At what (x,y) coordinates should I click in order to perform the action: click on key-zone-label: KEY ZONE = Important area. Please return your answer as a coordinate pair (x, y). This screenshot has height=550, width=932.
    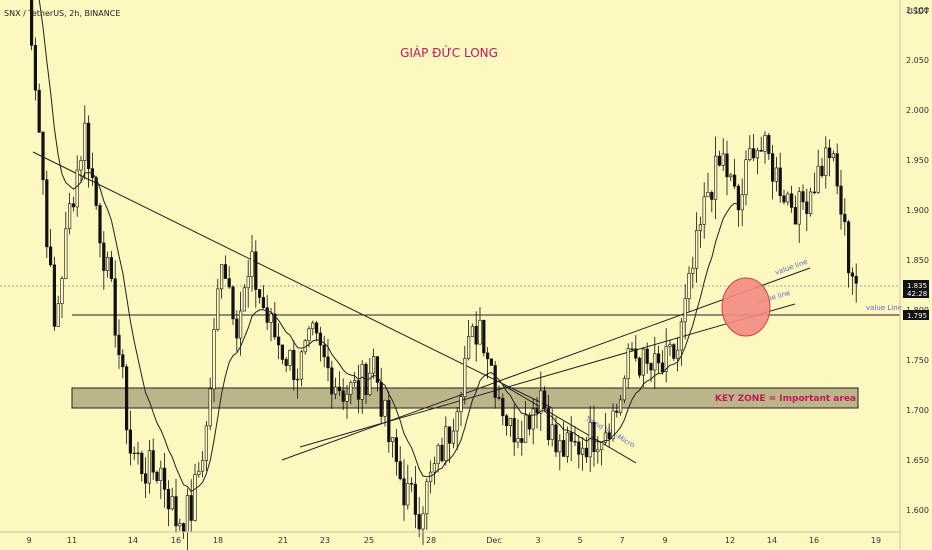
    Looking at the image, I should click on (785, 399).